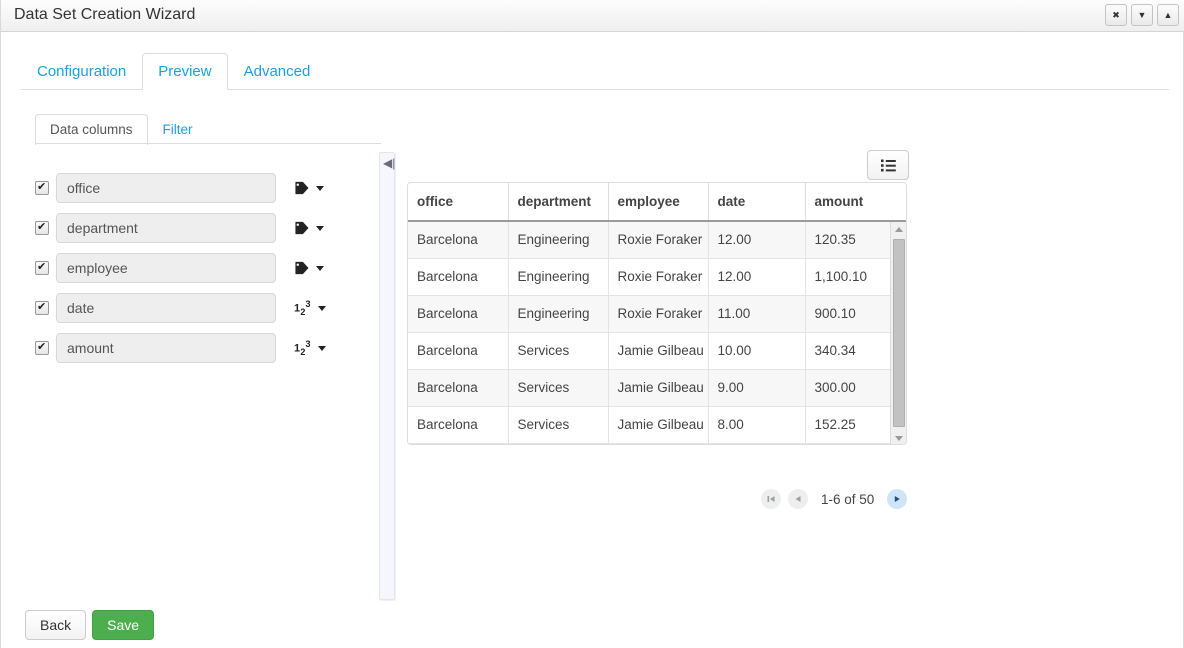 This screenshot has width=1184, height=648. I want to click on column-type-dropdown-date: 123, so click(310, 307).